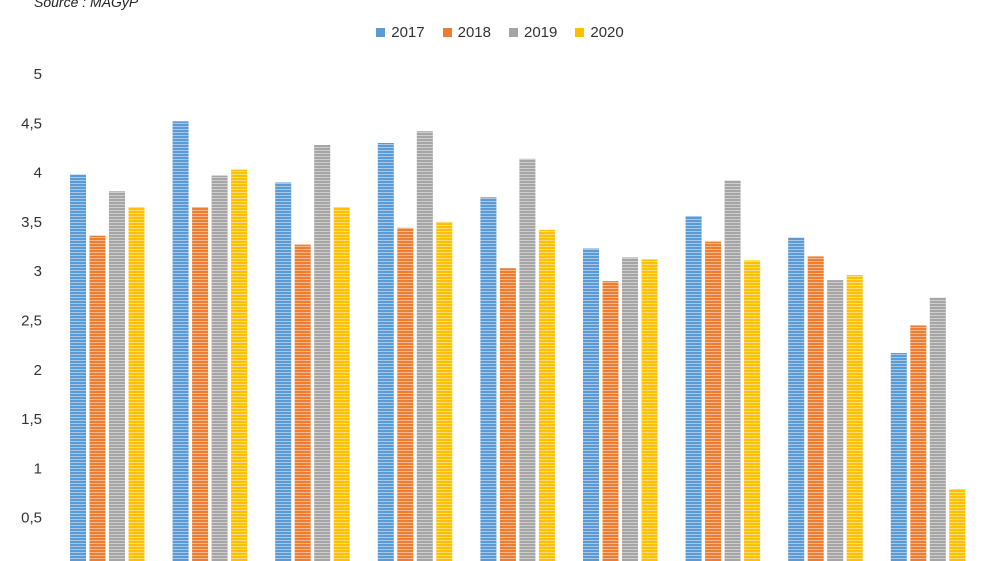  Describe the element at coordinates (38, 74) in the screenshot. I see `y-tick-label: 5` at that location.